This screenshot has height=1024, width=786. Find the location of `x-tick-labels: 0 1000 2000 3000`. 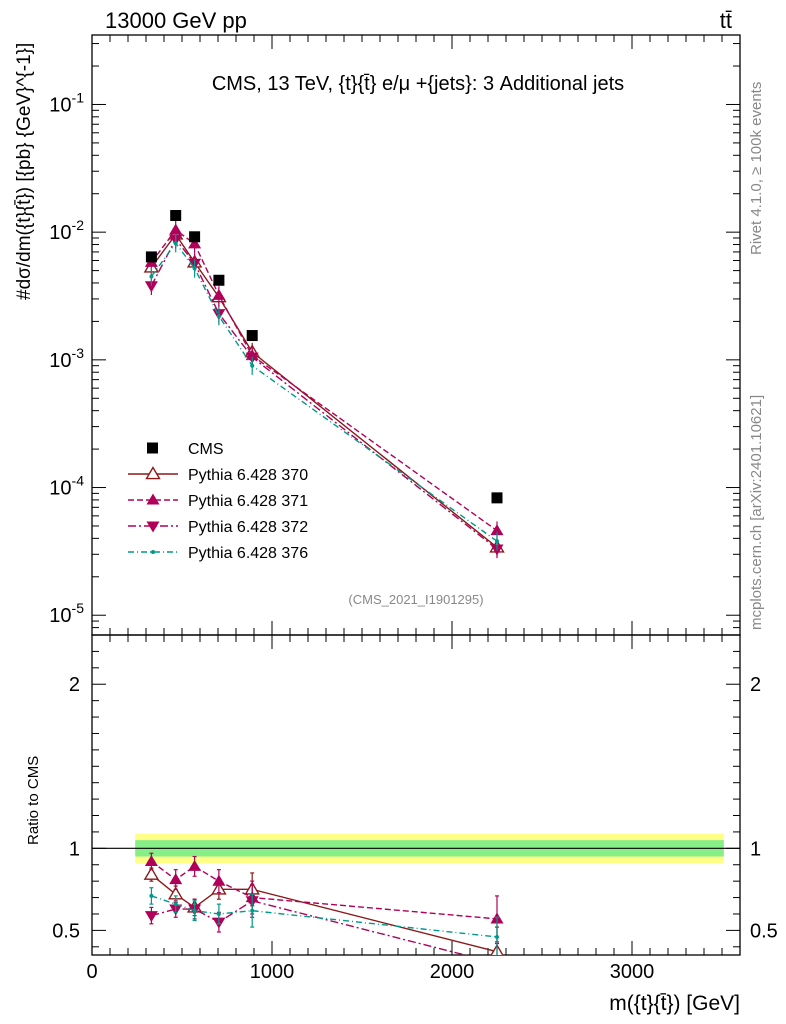

x-tick-labels: 0 1000 2000 3000 is located at coordinates (370, 972).